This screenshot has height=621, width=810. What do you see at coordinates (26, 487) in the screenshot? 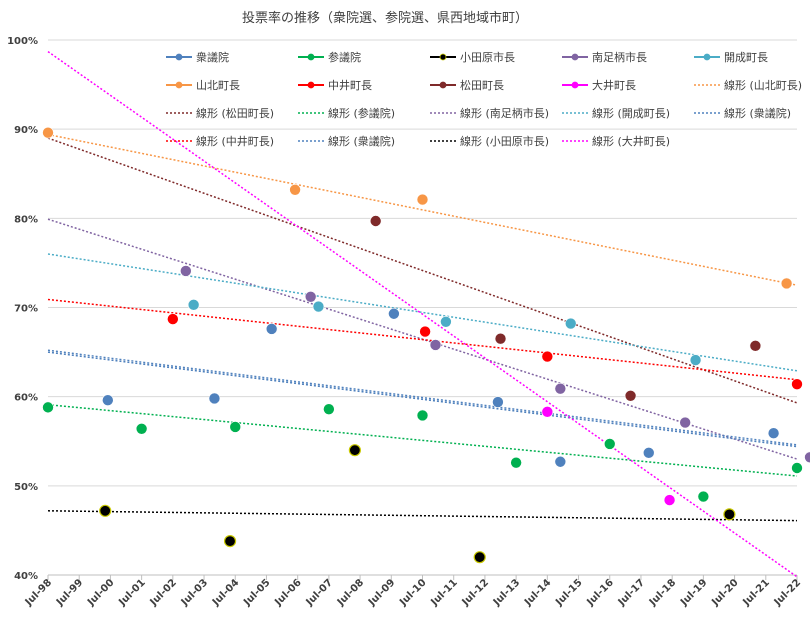
I see `y-tick-label: 50%` at bounding box center [26, 487].